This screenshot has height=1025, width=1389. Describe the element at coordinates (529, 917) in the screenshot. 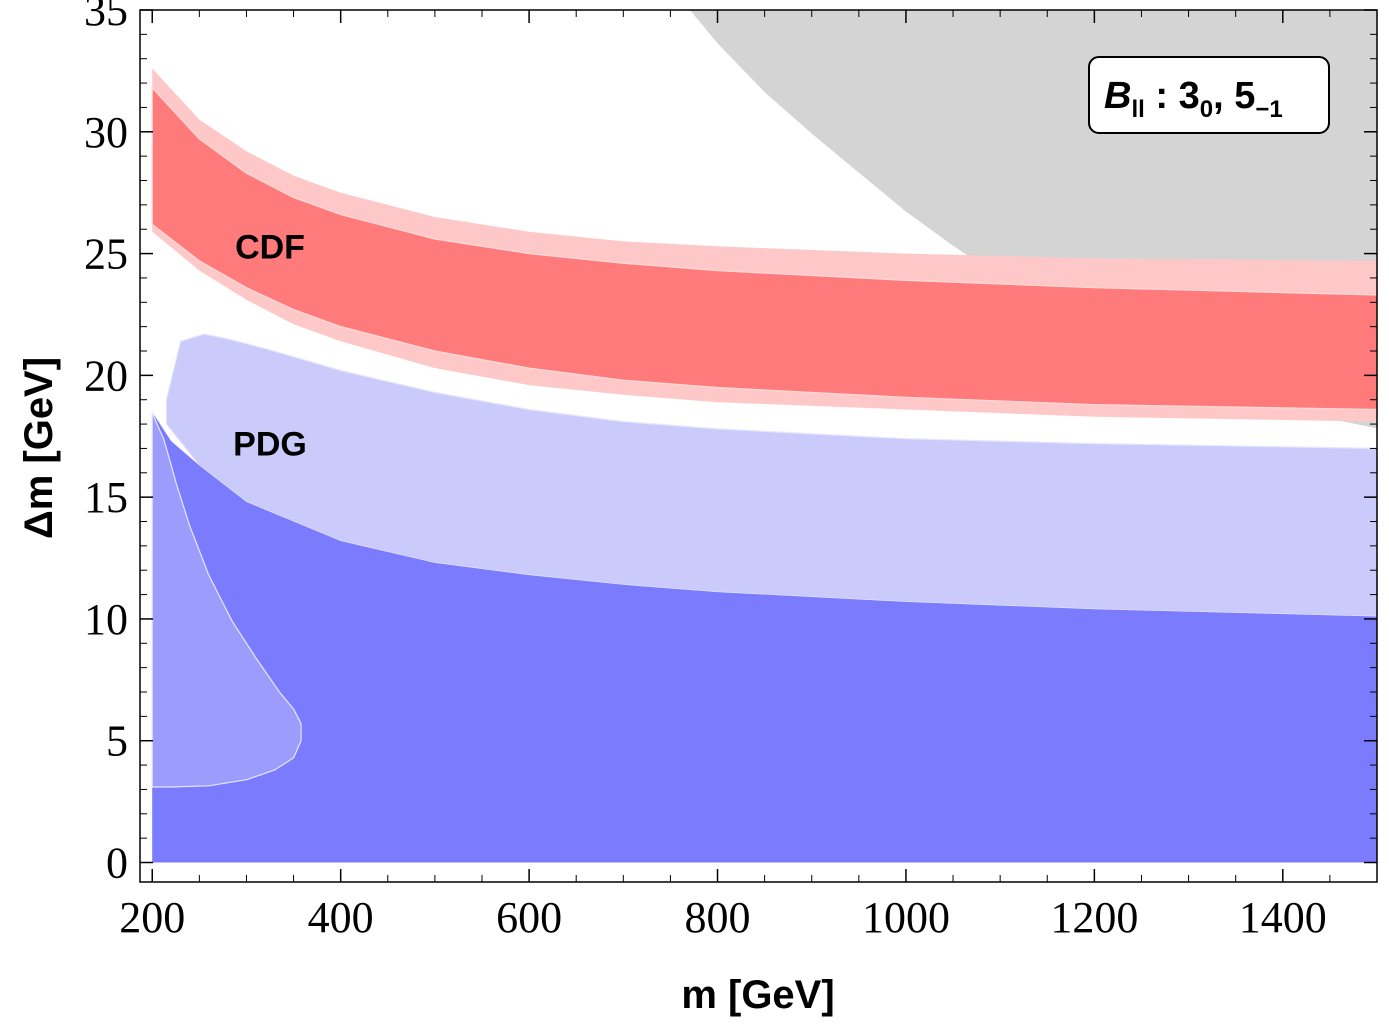

I see `x-tick-label: 600` at that location.